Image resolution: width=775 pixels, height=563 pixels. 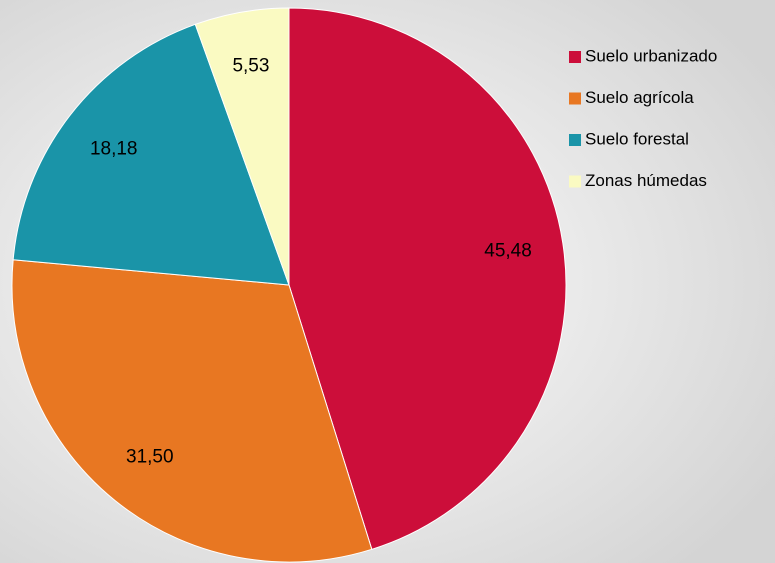 I want to click on legend-label: Suelo forestal, so click(x=637, y=138).